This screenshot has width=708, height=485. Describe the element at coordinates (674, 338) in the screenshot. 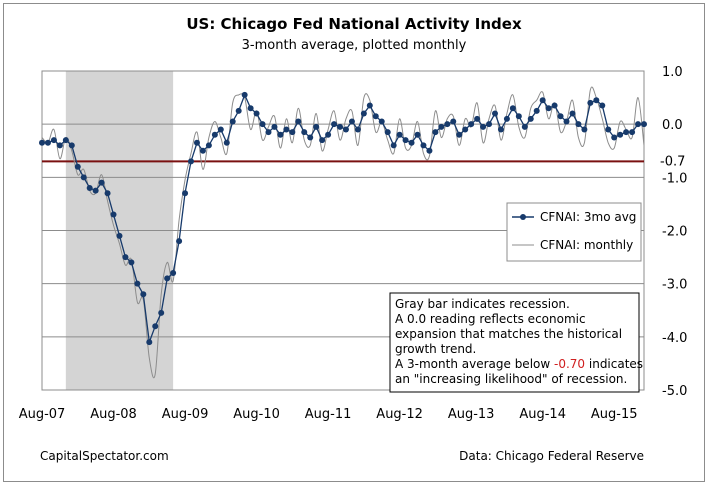

I see `y-tick-label: -4.0` at that location.